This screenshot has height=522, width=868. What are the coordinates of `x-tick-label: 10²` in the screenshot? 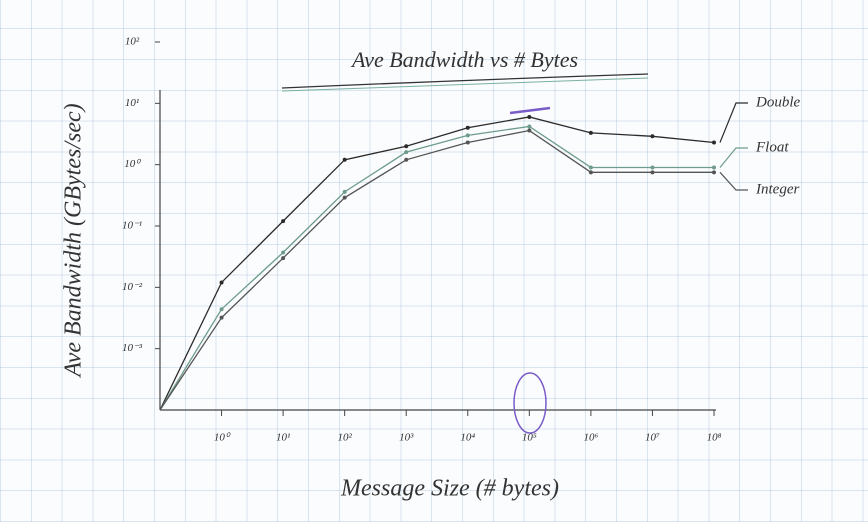 It's located at (345, 438).